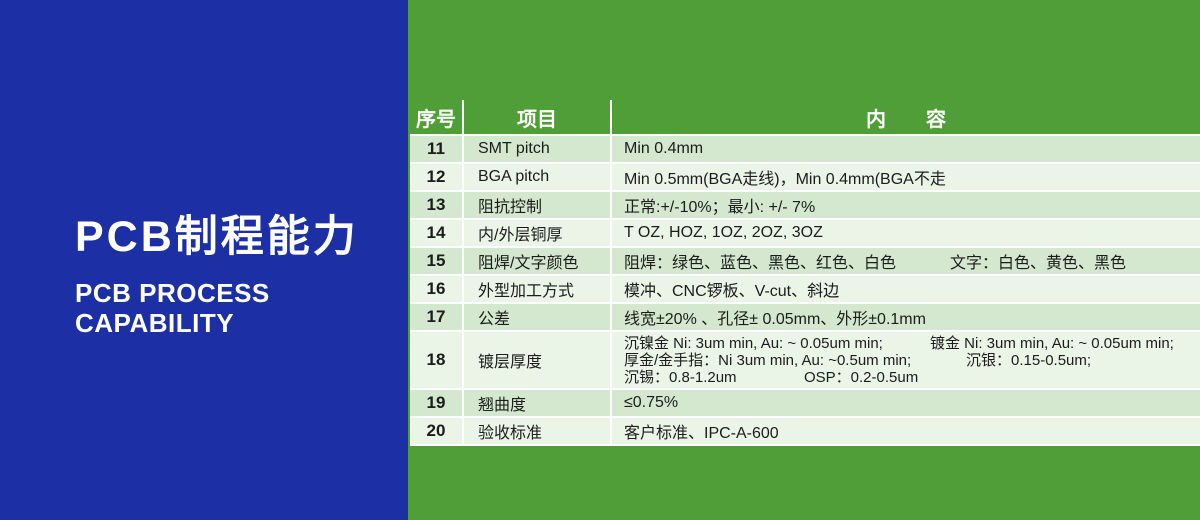  Describe the element at coordinates (538, 149) in the screenshot. I see `cell-item: SMT pitch` at that location.